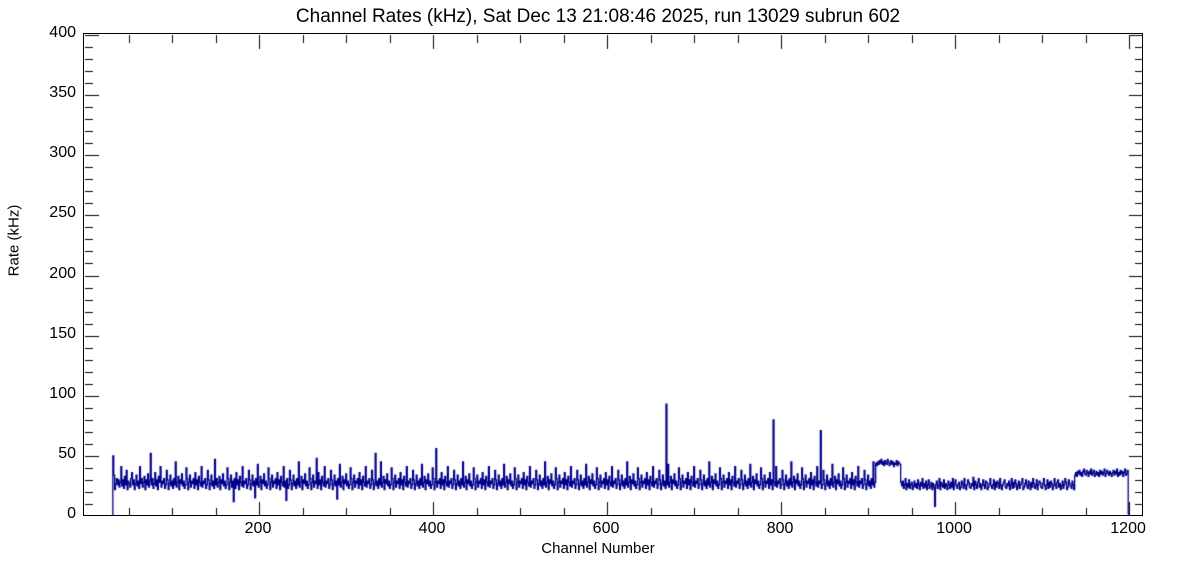 This screenshot has height=572, width=1196. I want to click on y-tick-label: 250, so click(62, 213).